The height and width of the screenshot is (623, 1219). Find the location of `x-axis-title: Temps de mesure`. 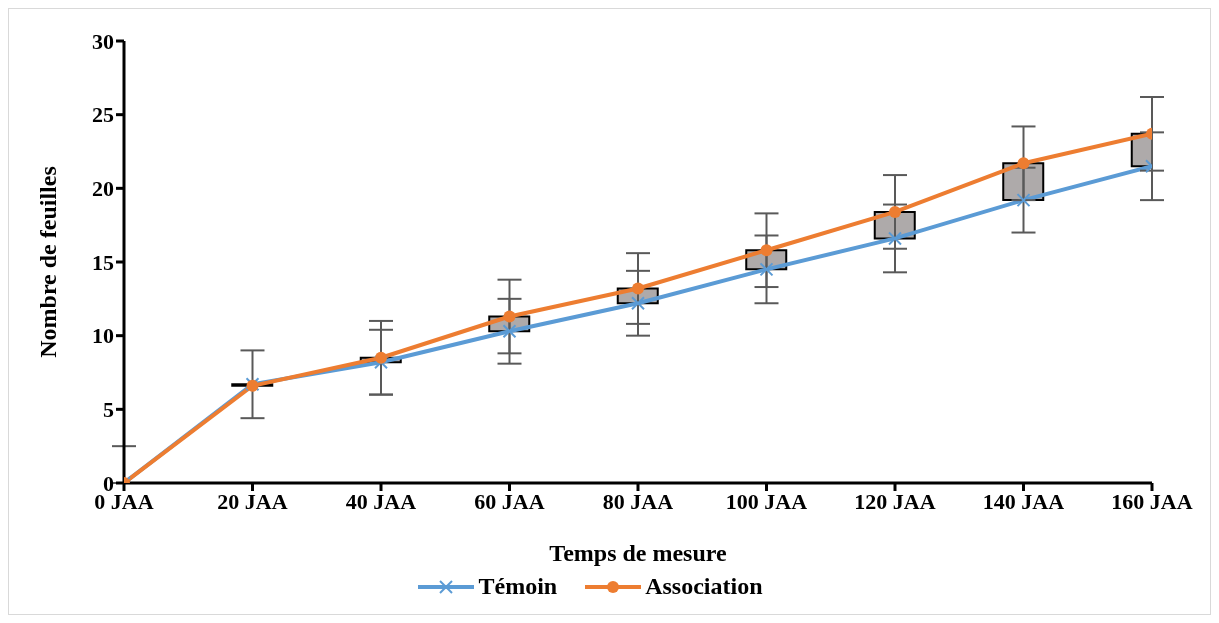

x-axis-title: Temps de mesure is located at coordinates (638, 553).